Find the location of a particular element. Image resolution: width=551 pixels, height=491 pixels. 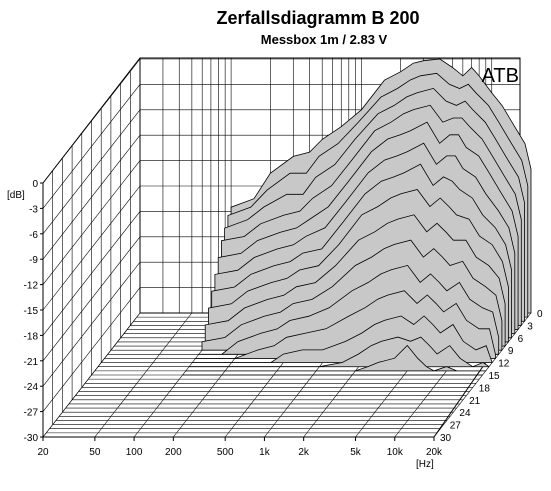

atb-badge: ATB is located at coordinates (500, 76).